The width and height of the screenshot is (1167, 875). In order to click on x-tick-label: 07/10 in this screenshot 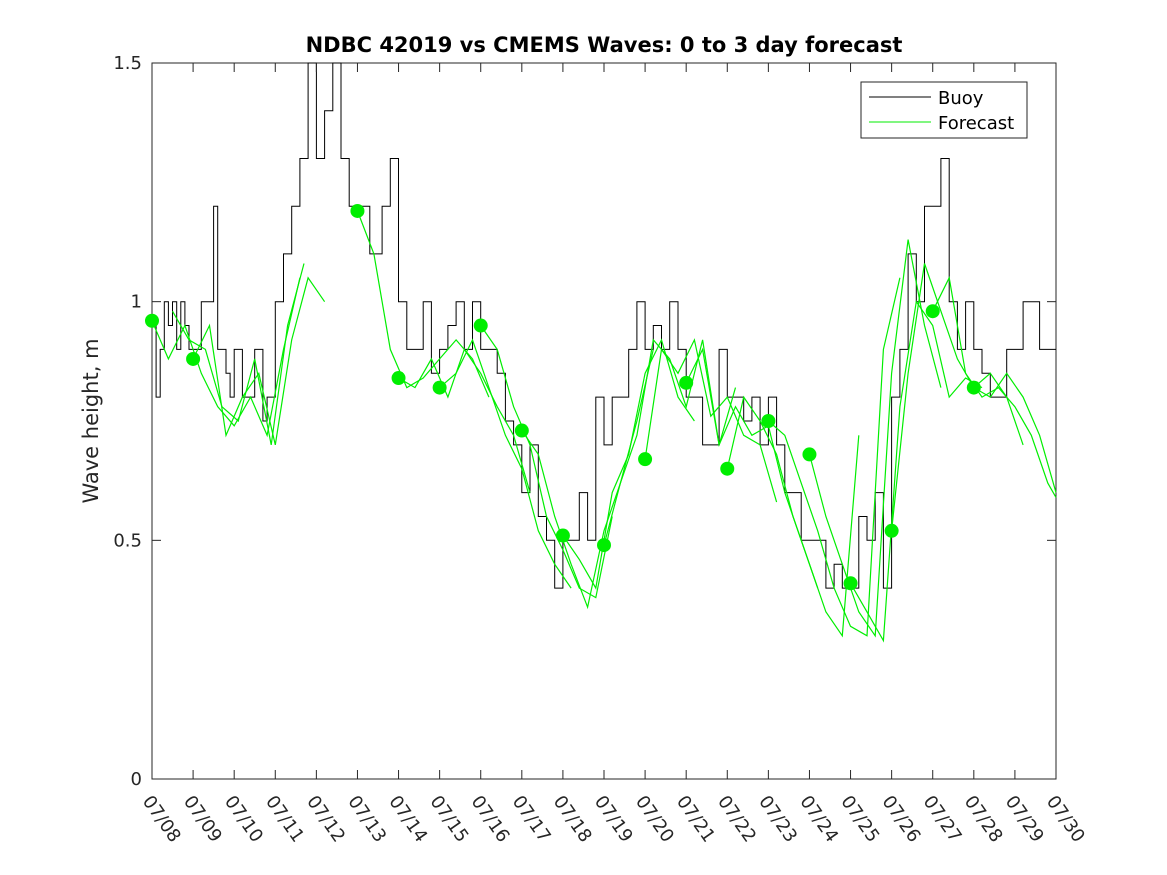, I will do `click(243, 819)`.